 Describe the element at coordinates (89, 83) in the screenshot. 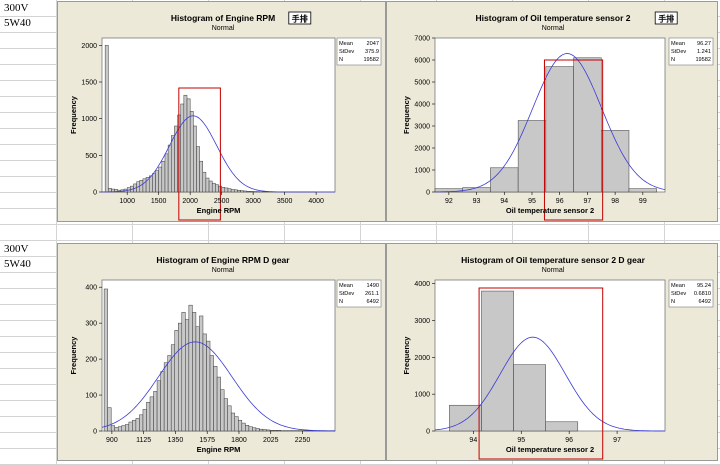

I see `y-tick-label: 1500` at that location.